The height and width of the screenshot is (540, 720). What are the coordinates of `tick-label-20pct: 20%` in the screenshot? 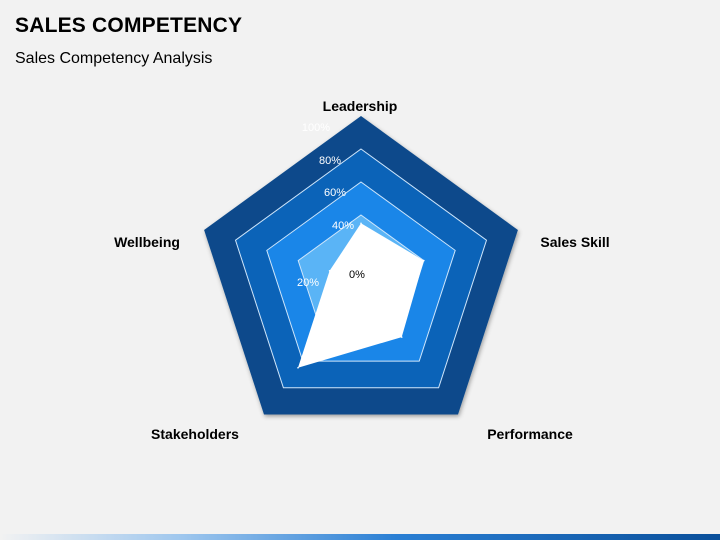 It's located at (308, 283).